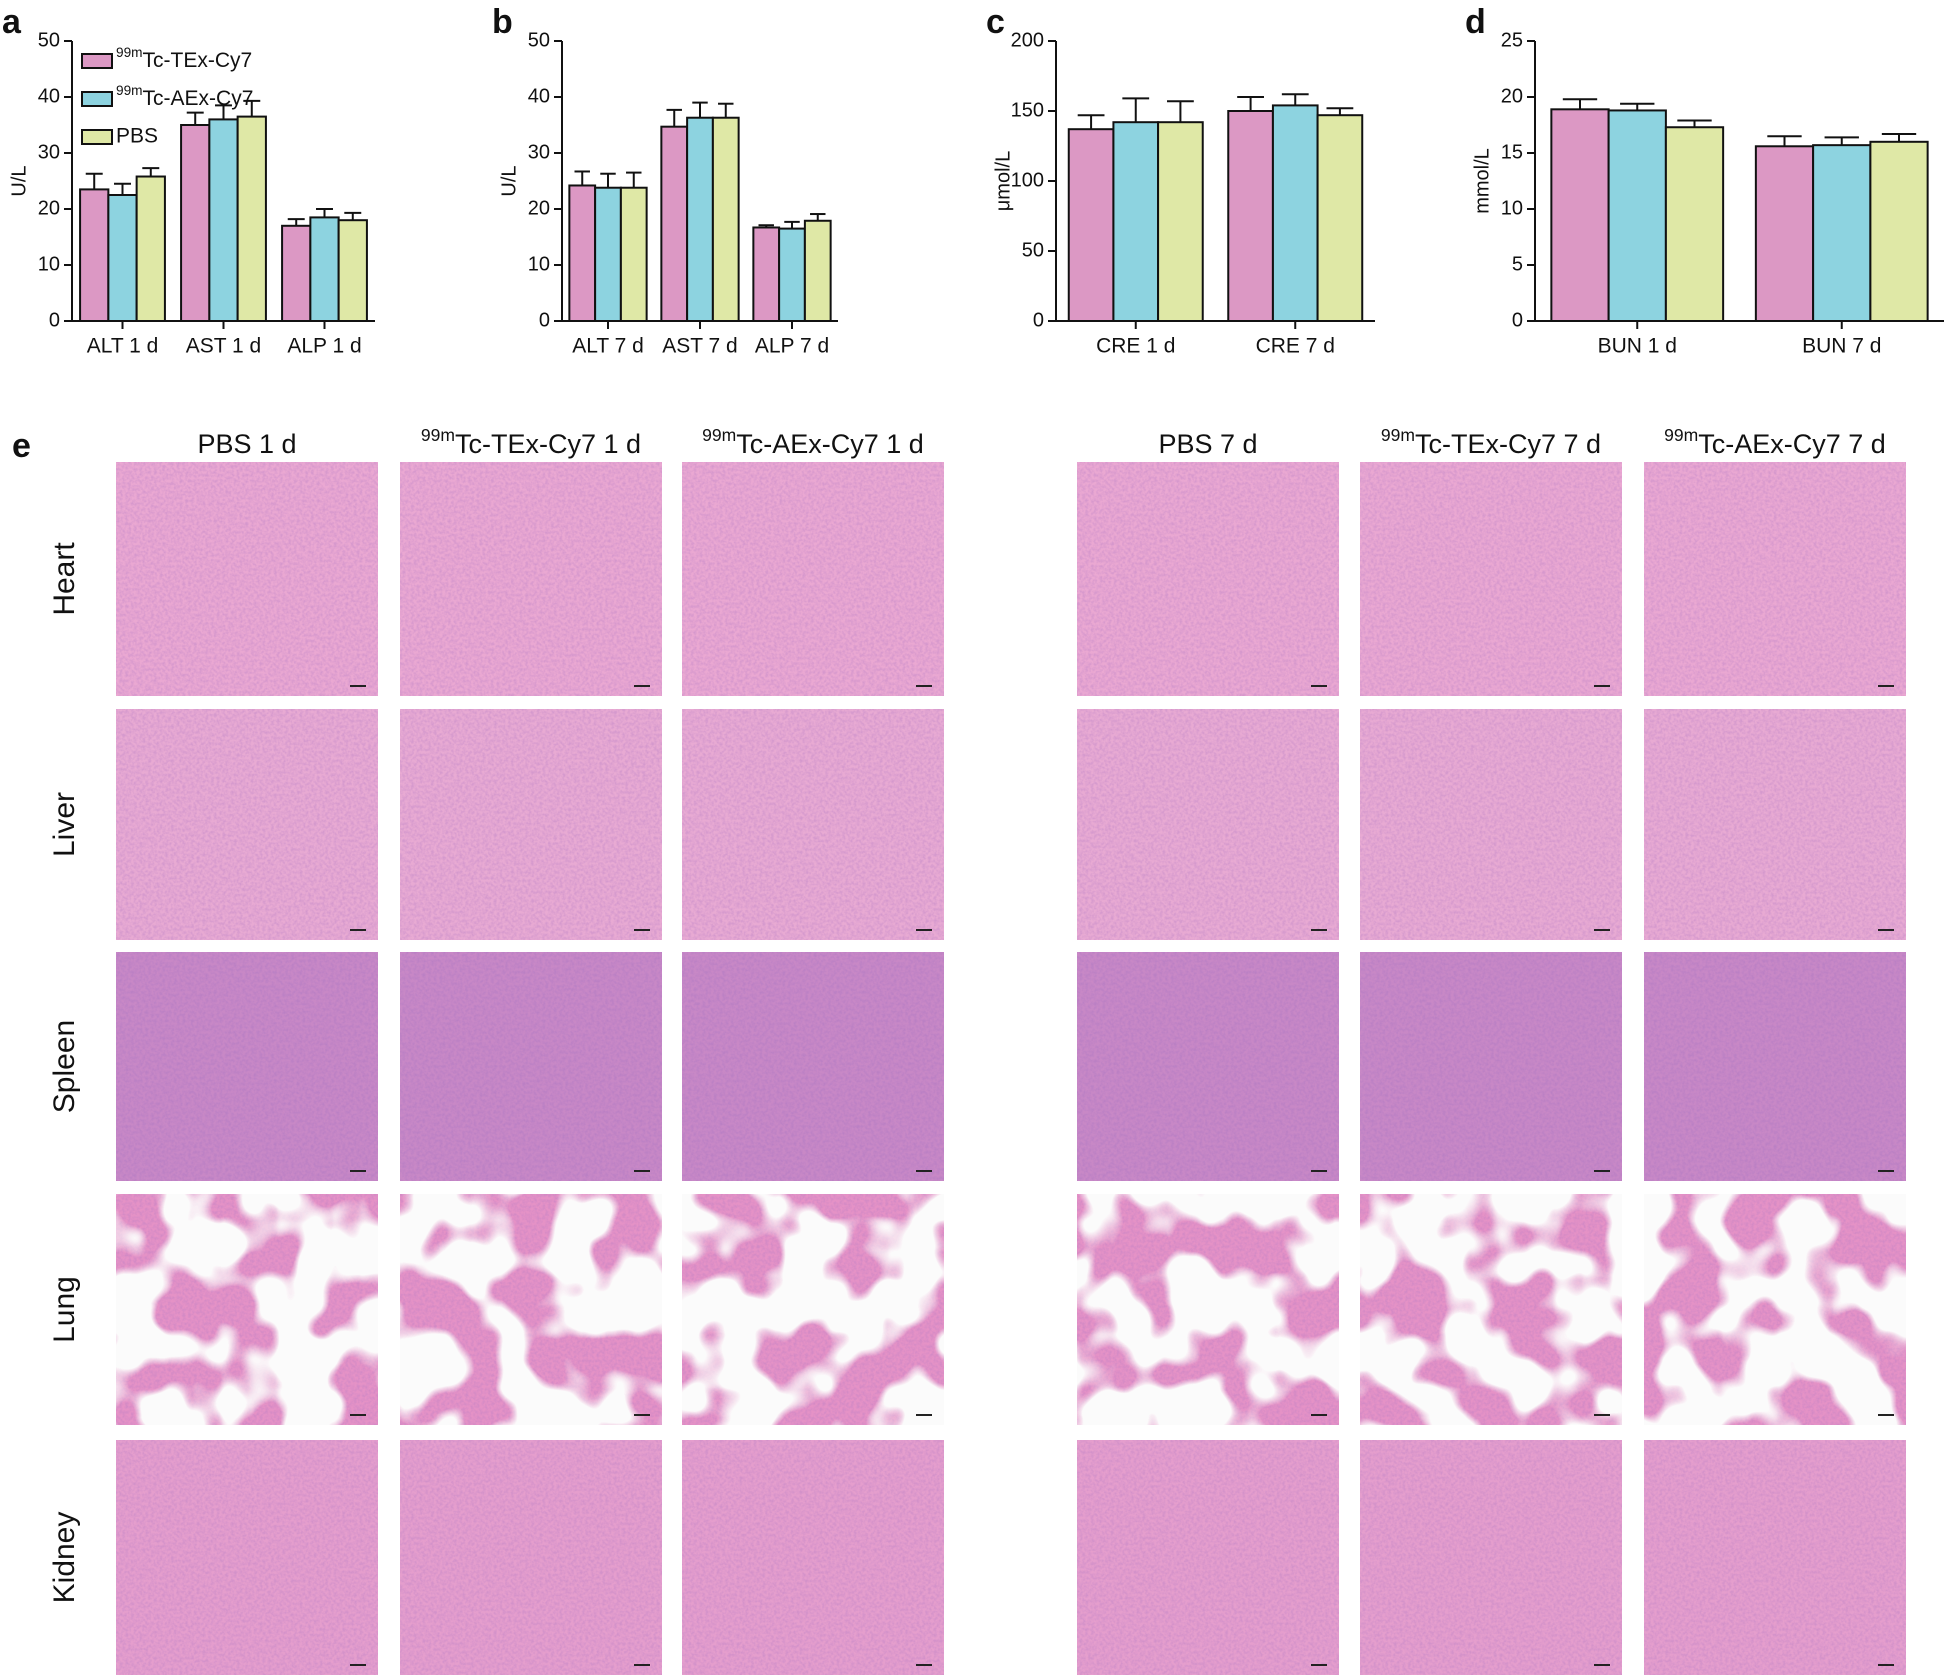 This screenshot has width=1960, height=1679. What do you see at coordinates (123, 346) in the screenshot?
I see `x-tick-label: ALT 1 d` at bounding box center [123, 346].